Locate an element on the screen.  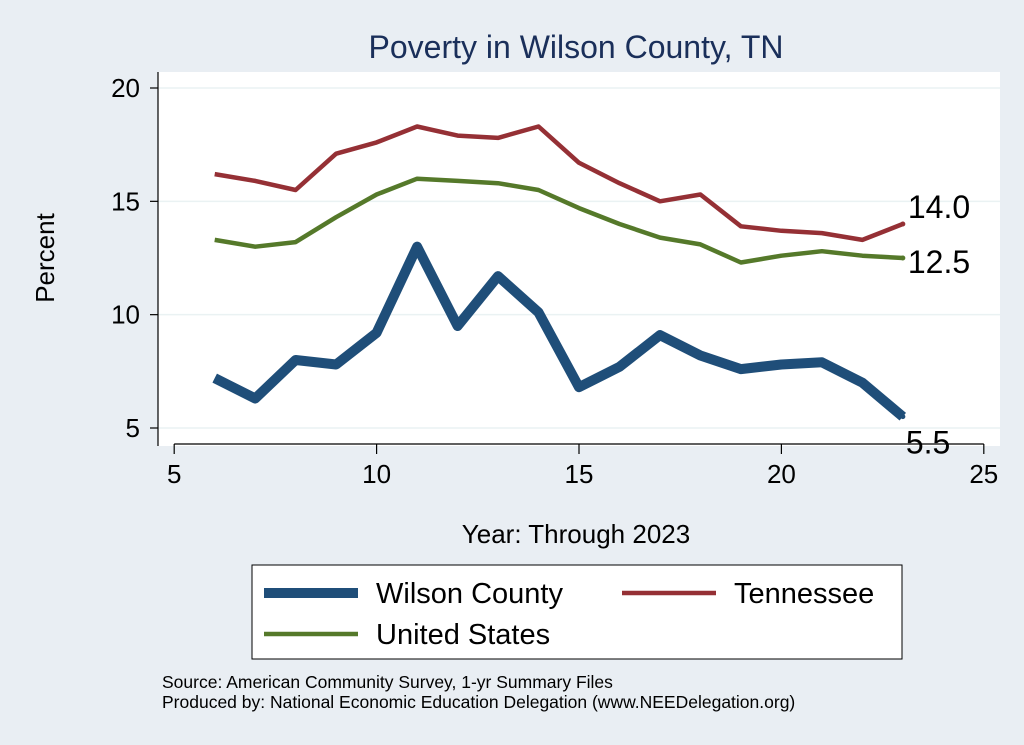
y-tick-label: 20 is located at coordinates (125, 88).